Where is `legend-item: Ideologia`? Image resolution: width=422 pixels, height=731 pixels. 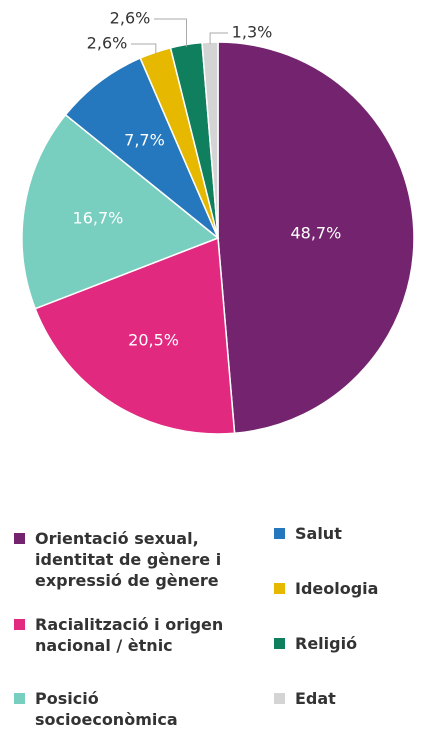 legend-item: Ideologia is located at coordinates (344, 588).